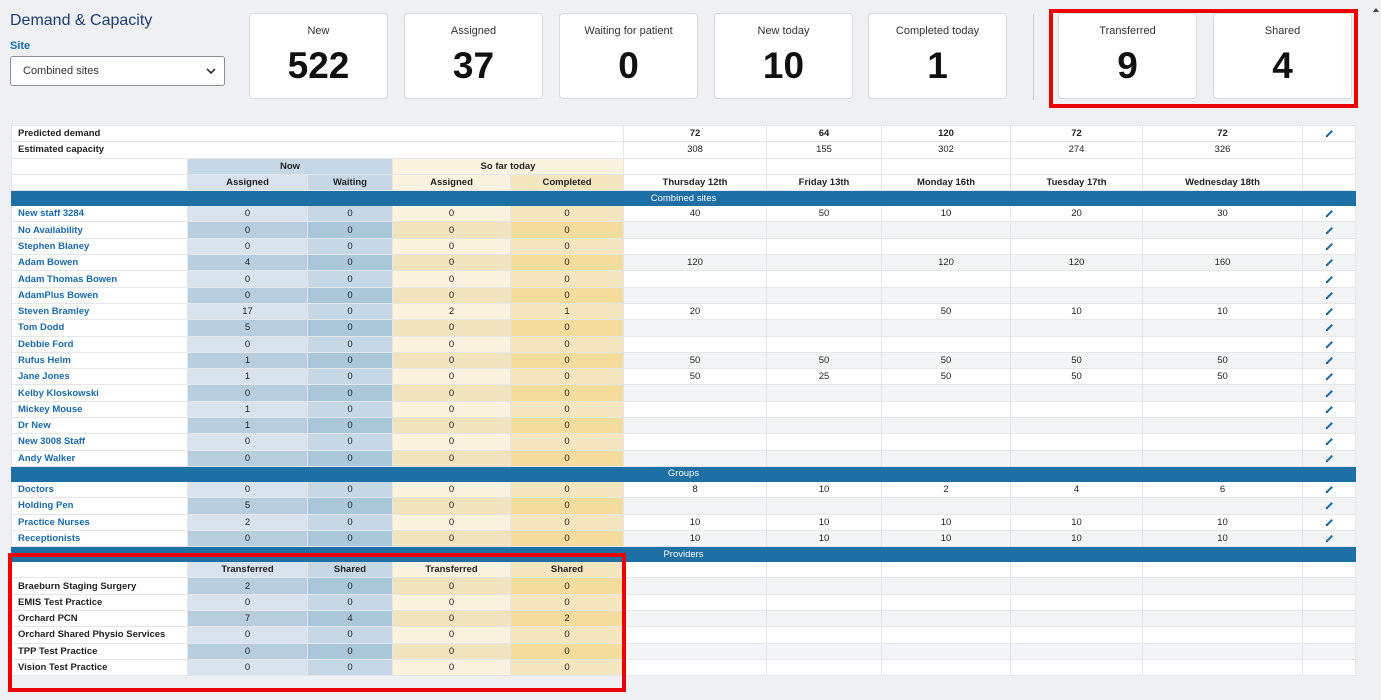  What do you see at coordinates (99, 393) in the screenshot?
I see `row-name-link: Kelby Kloskowski` at bounding box center [99, 393].